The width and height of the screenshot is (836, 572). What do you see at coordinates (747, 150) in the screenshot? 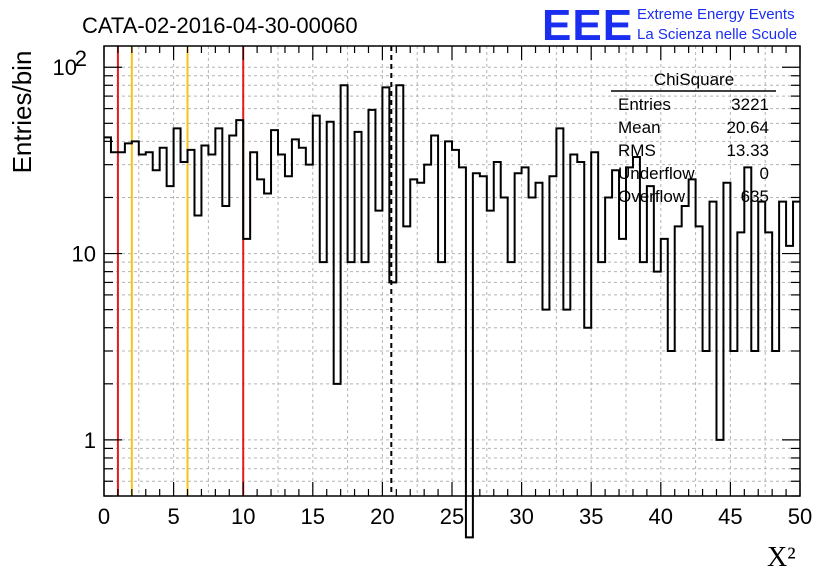
I see `stats-value-rms: 13.33` at bounding box center [747, 150].